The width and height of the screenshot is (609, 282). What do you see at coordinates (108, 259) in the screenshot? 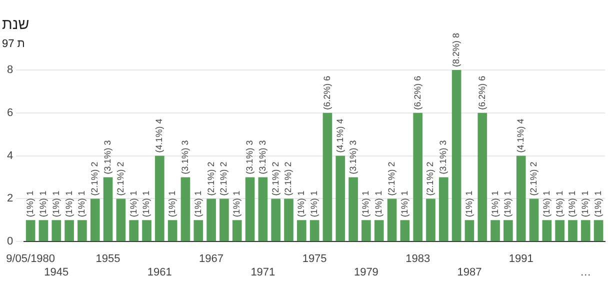
I see `x-tick-label: 1955` at bounding box center [108, 259].